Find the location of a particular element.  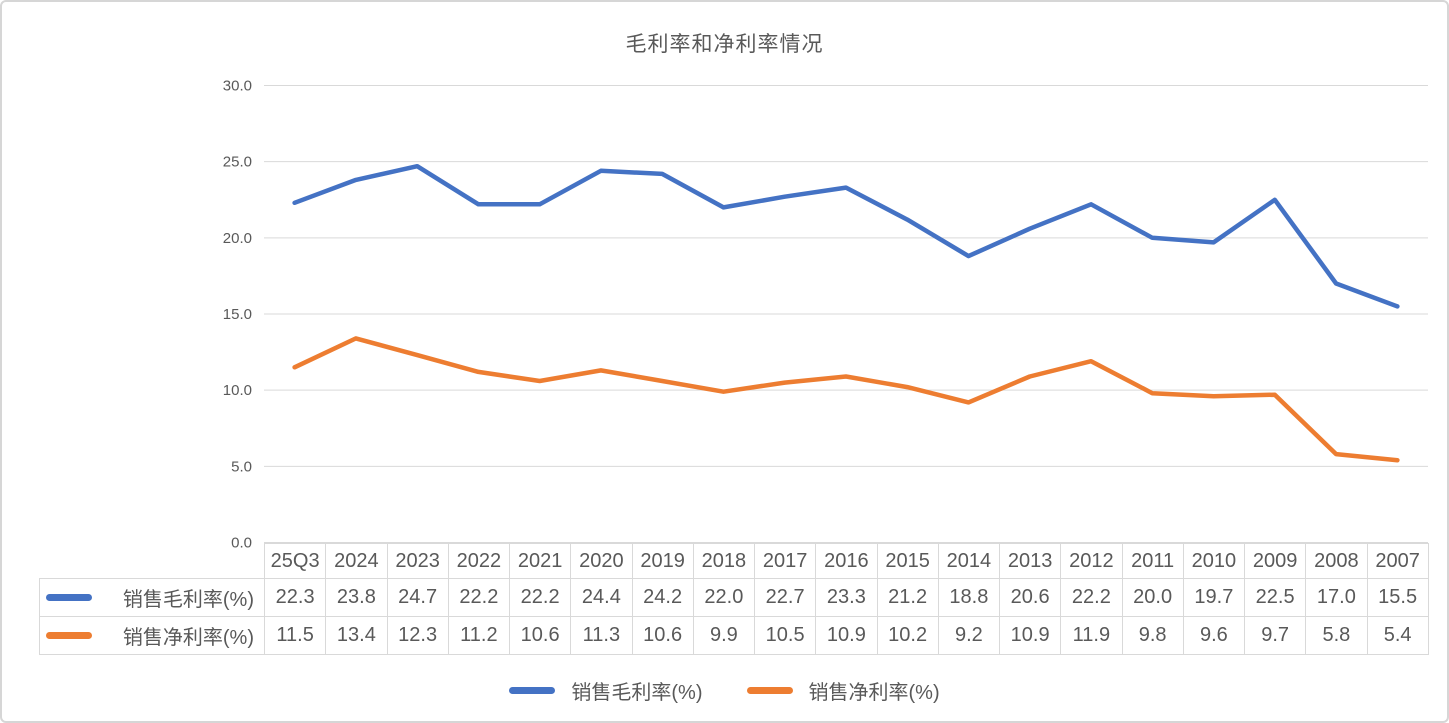

y-axis-tick-label: 25.0 is located at coordinates (237, 162).